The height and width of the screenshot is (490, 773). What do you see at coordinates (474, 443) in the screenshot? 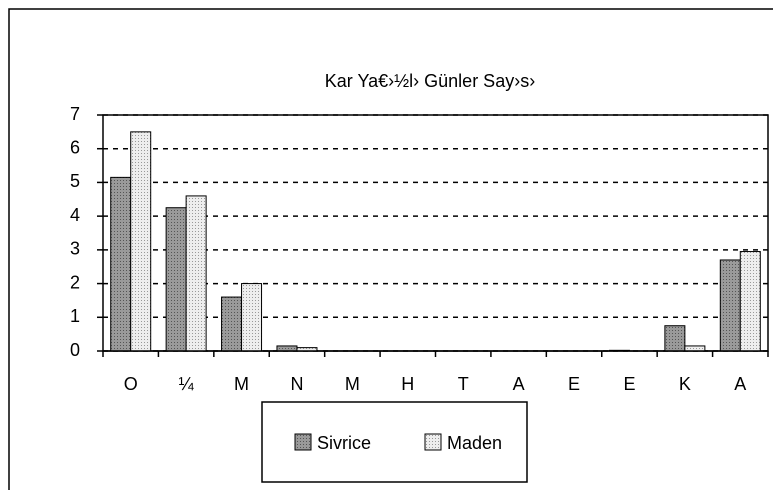
I see `legend-label: Maden` at bounding box center [474, 443].